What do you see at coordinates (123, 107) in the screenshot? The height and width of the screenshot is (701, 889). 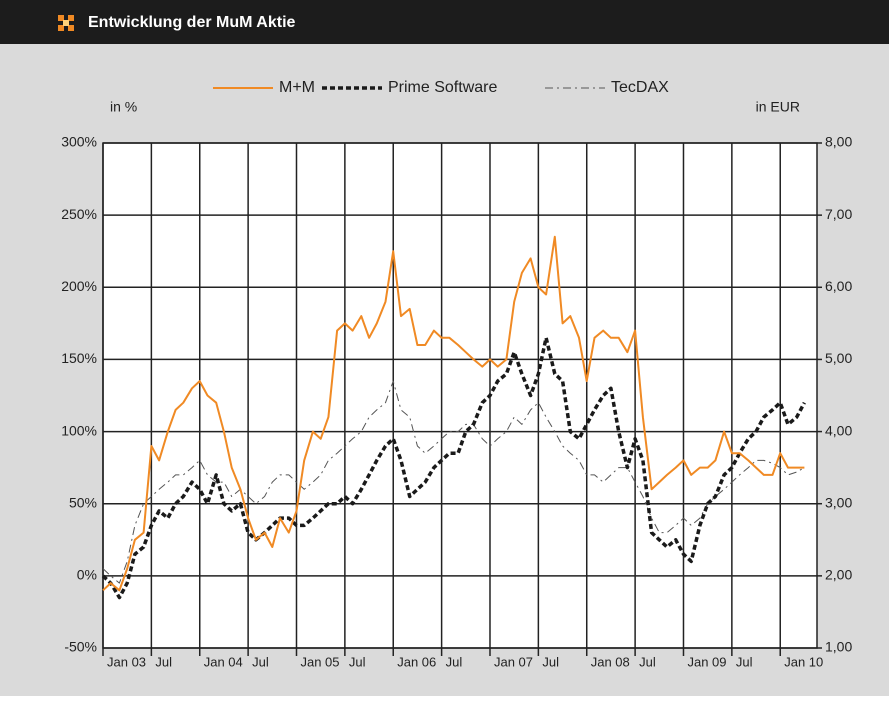 I see `y-axis-label: in %` at bounding box center [123, 107].